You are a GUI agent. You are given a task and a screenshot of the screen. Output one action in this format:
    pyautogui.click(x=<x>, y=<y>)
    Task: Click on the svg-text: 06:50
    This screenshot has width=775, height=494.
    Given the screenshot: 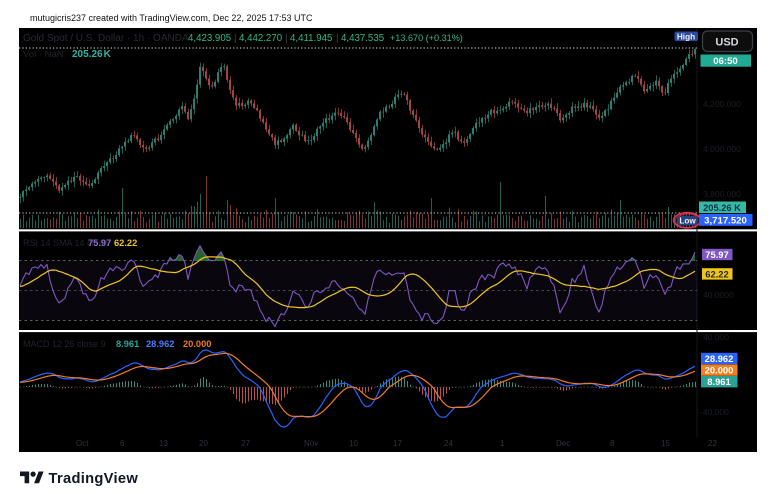 What is the action you would take?
    pyautogui.click(x=725, y=61)
    